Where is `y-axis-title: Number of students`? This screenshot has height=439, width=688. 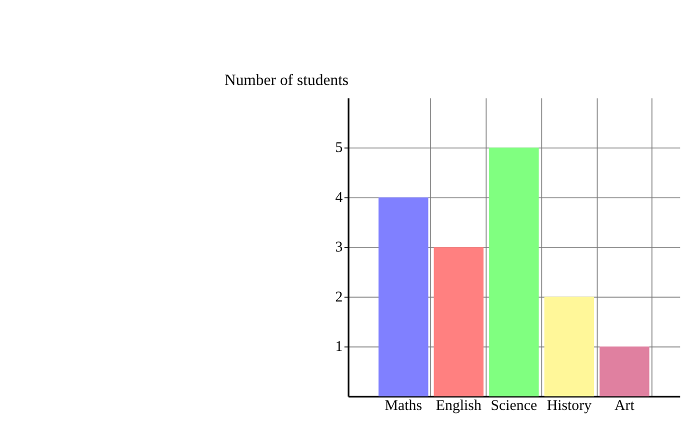
y-axis-title: Number of students is located at coordinates (286, 81).